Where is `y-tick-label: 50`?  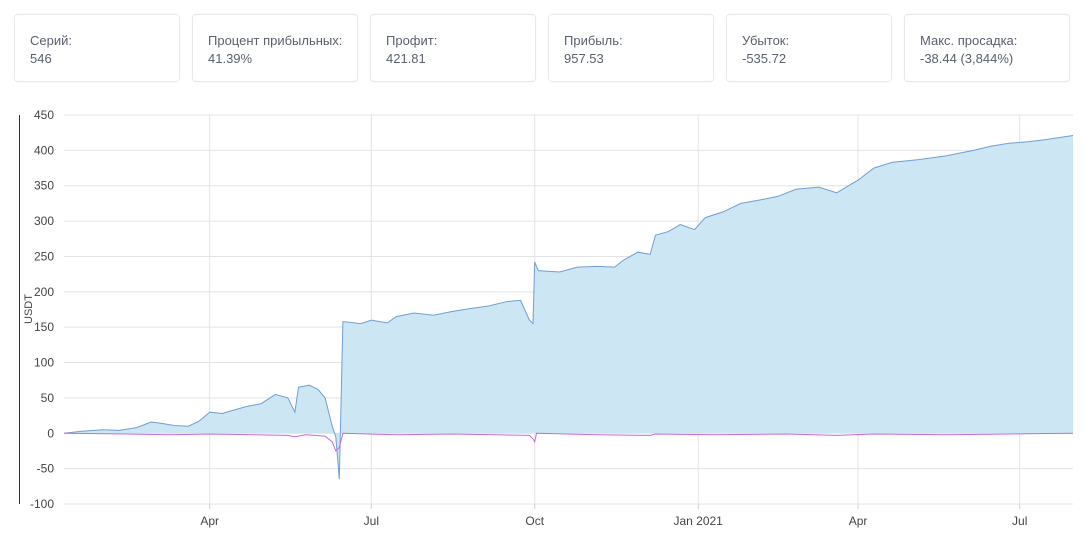
y-tick-label: 50 is located at coordinates (48, 398).